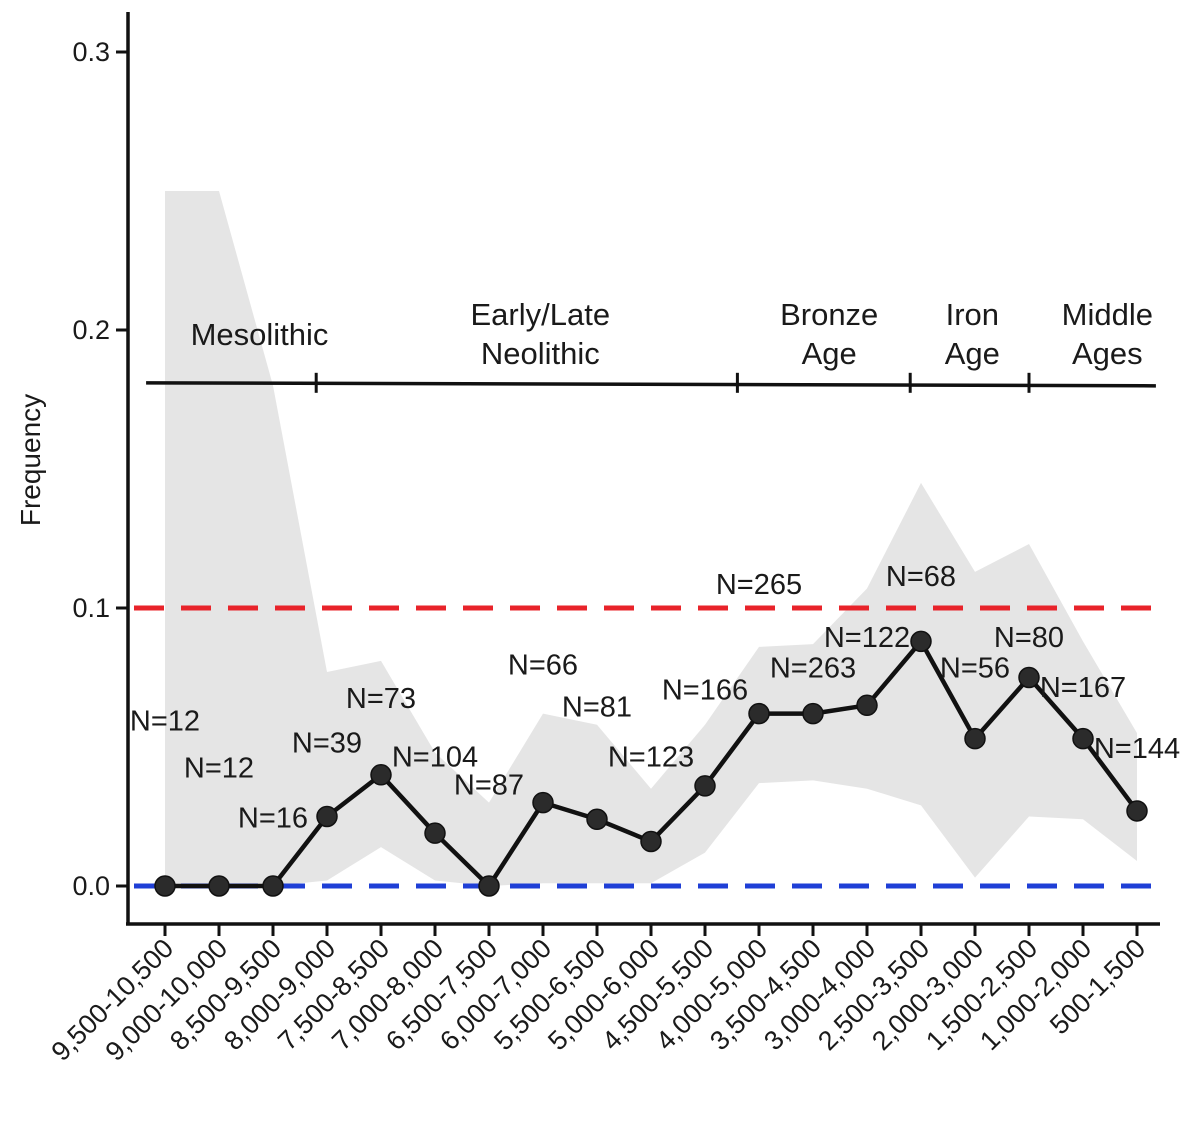 The width and height of the screenshot is (1192, 1124). What do you see at coordinates (921, 577) in the screenshot?
I see `sample-size-label: N=68` at bounding box center [921, 577].